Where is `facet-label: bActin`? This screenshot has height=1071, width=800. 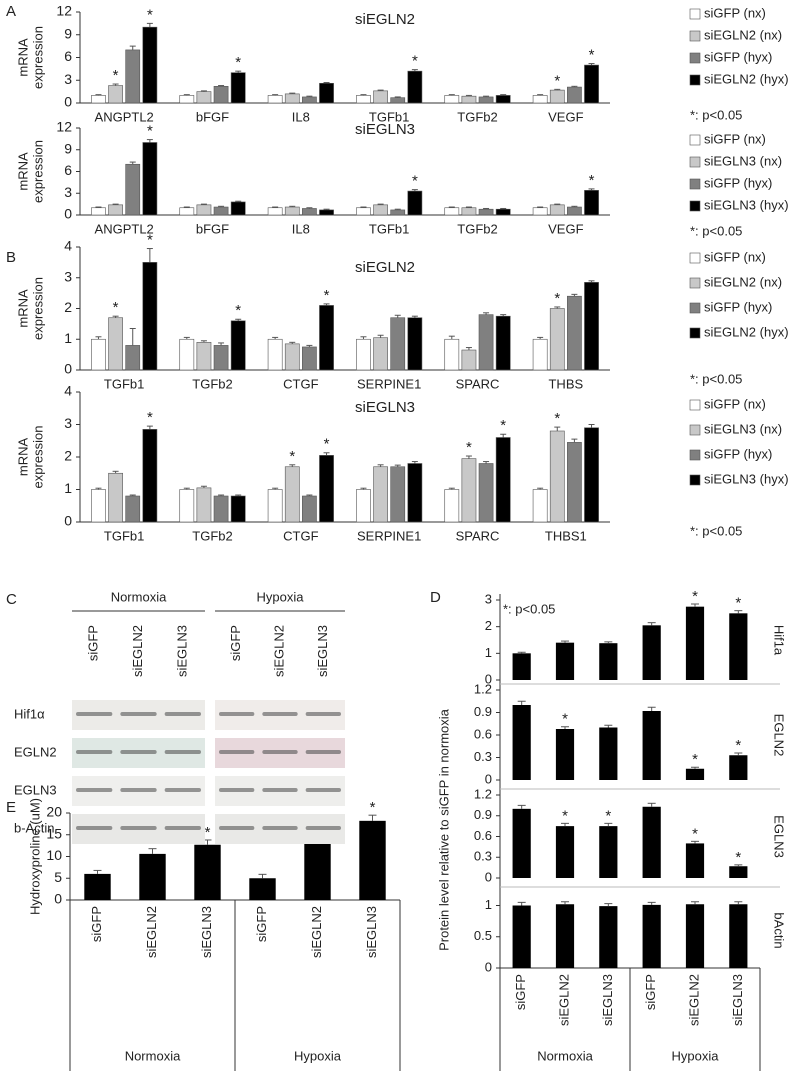 facet-label: bActin is located at coordinates (779, 930).